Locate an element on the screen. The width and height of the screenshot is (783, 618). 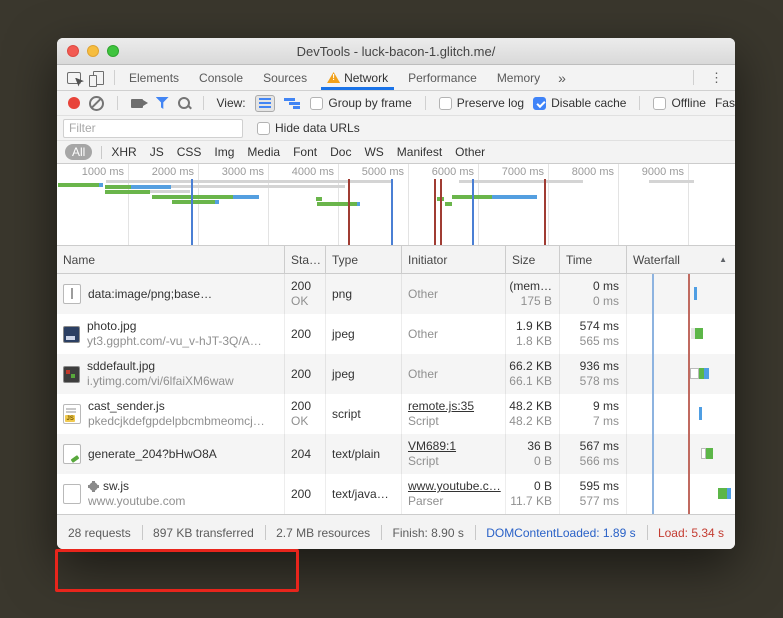
service-worker-gear-icon is located at coordinates (93, 486).